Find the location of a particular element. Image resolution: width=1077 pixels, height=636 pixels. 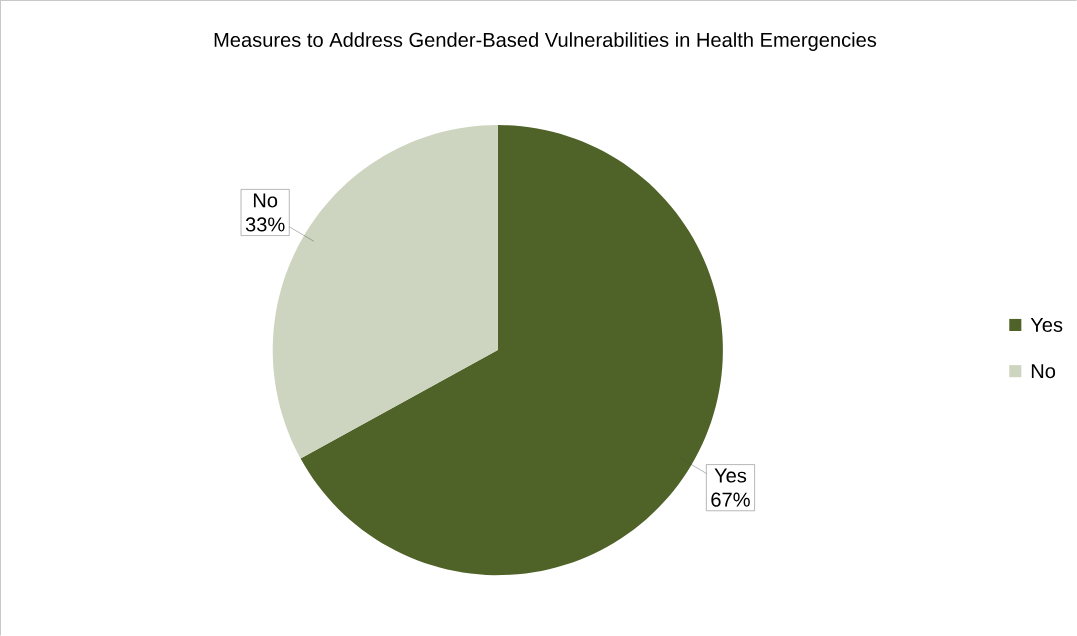

slice-label: No is located at coordinates (265, 200).